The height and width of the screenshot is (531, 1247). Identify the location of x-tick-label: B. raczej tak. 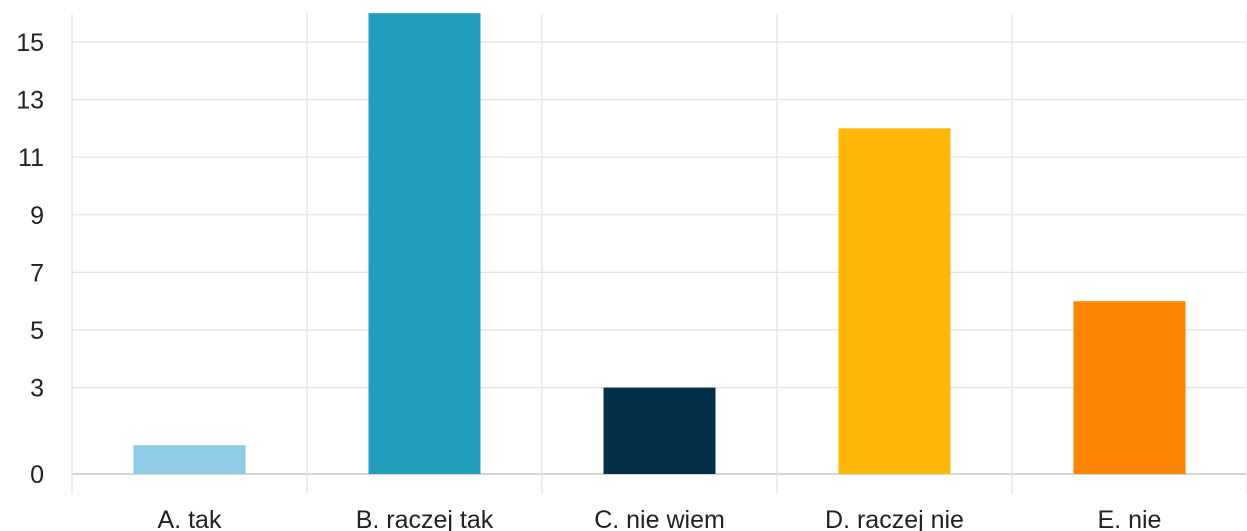
(425, 518).